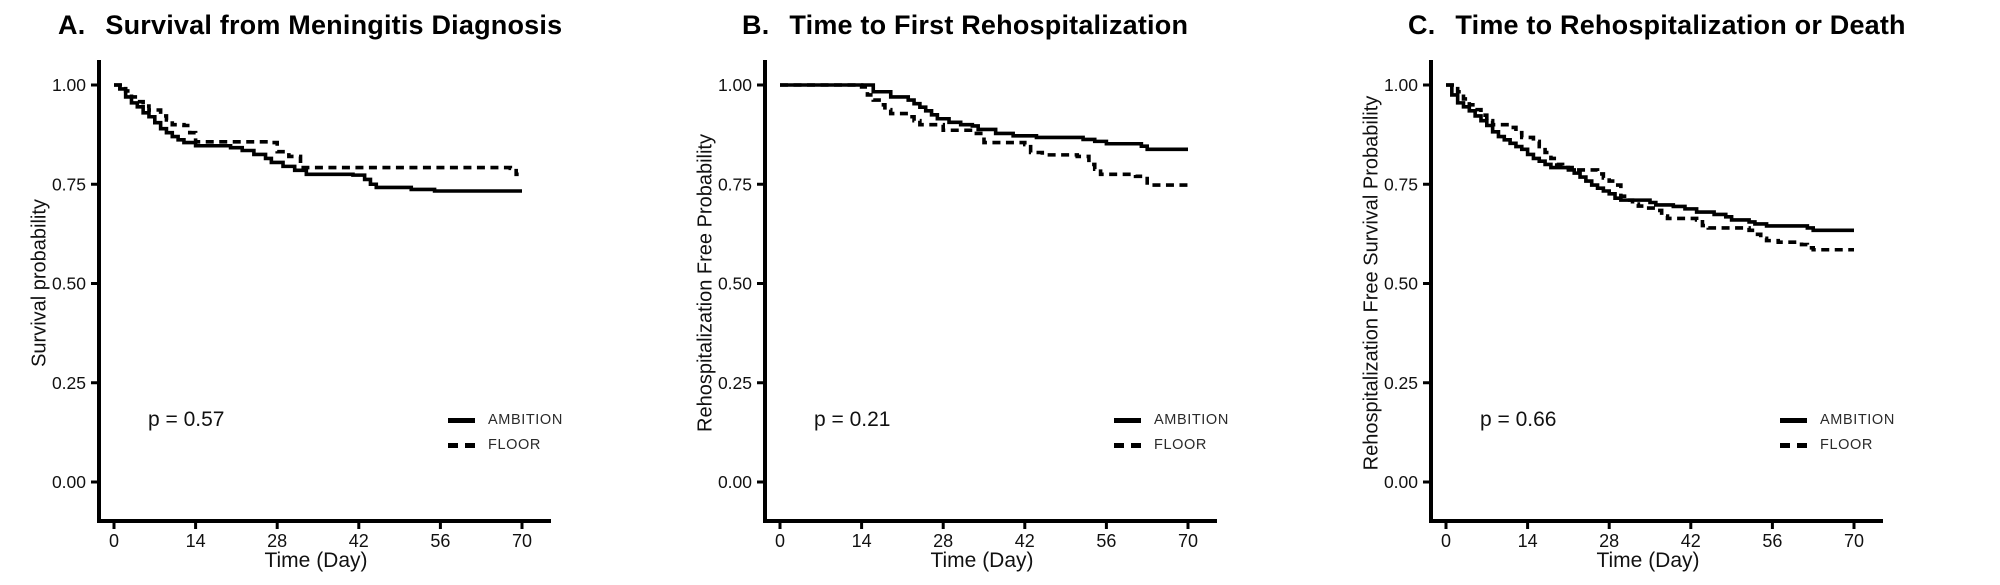 The image size is (2000, 585). What do you see at coordinates (505, 432) in the screenshot?
I see `panel-a-legend: AMBITION FLOOR` at bounding box center [505, 432].